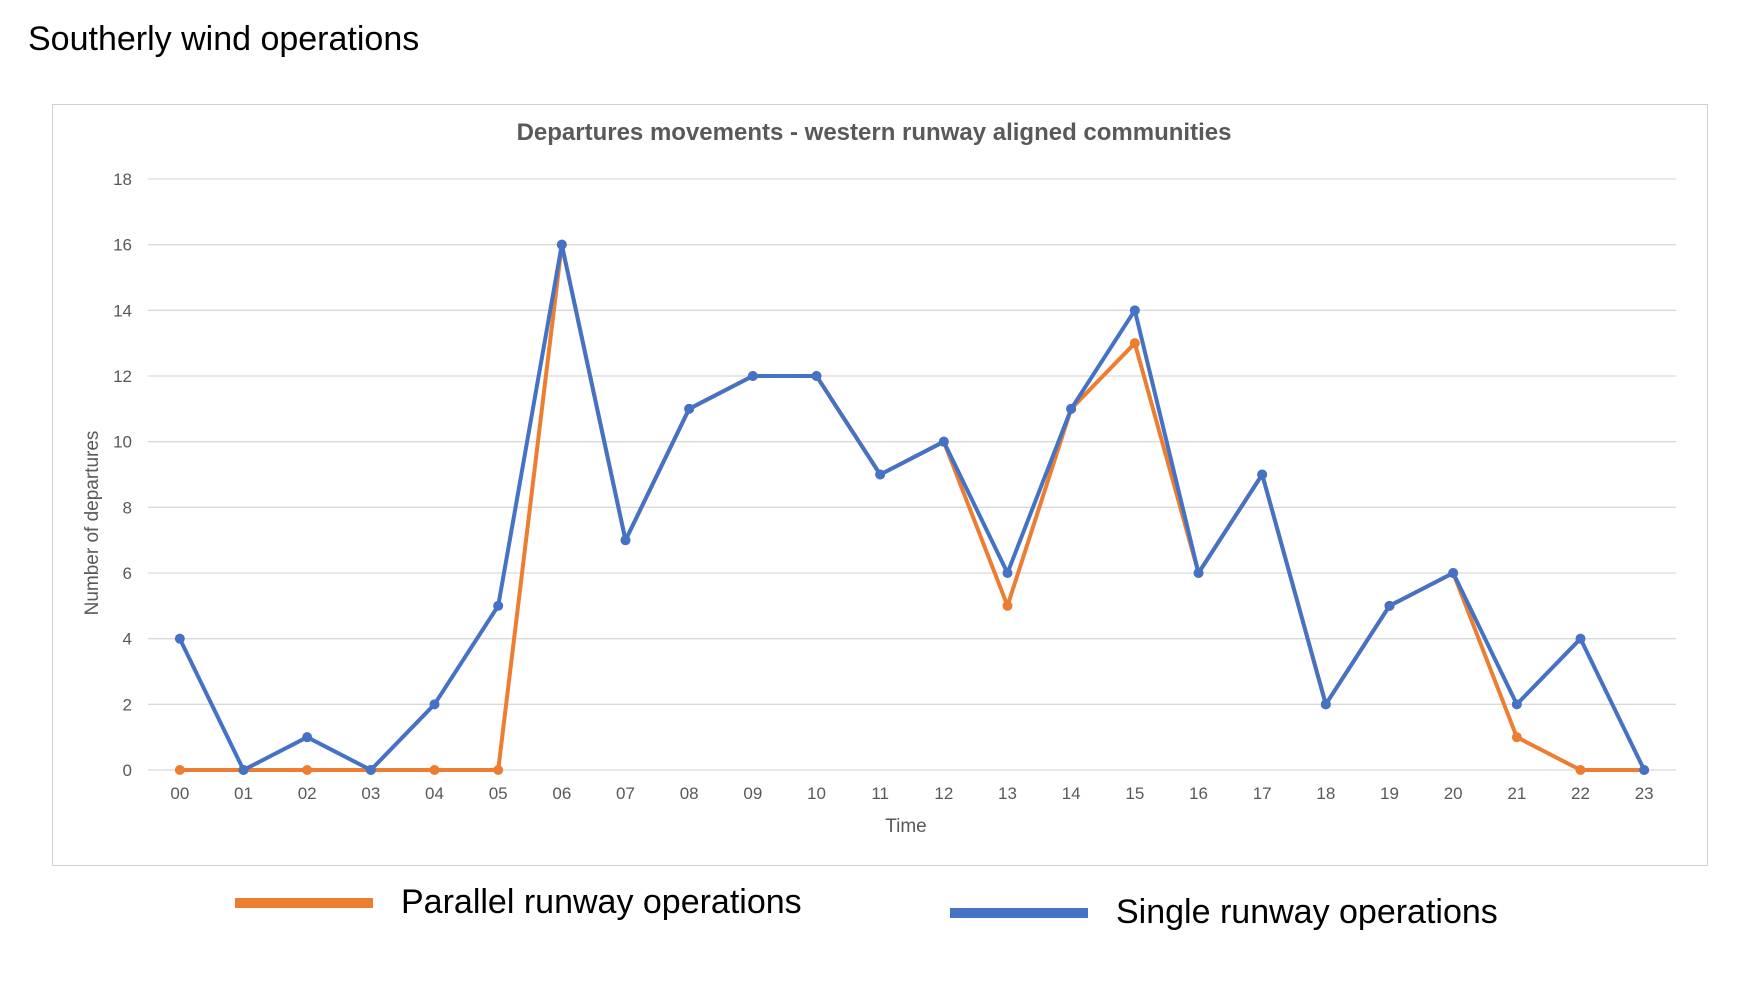 This screenshot has width=1760, height=984. Describe the element at coordinates (307, 793) in the screenshot. I see `x-tick-label: 02` at that location.